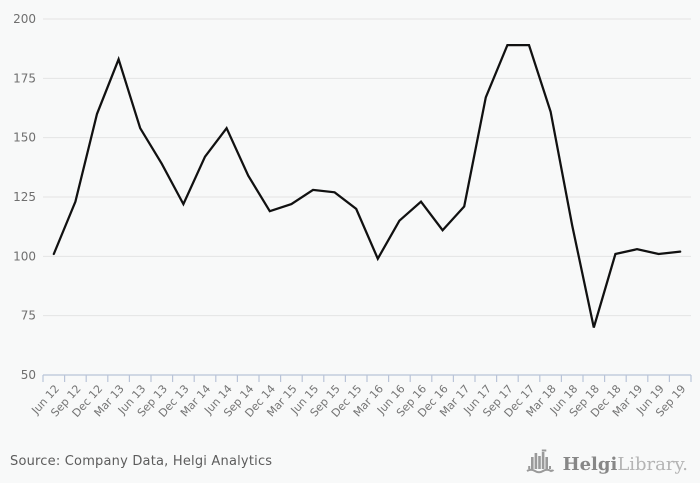 The width and height of the screenshot is (700, 483). What do you see at coordinates (24, 197) in the screenshot?
I see `y-tick-label-125: 125` at bounding box center [24, 197].